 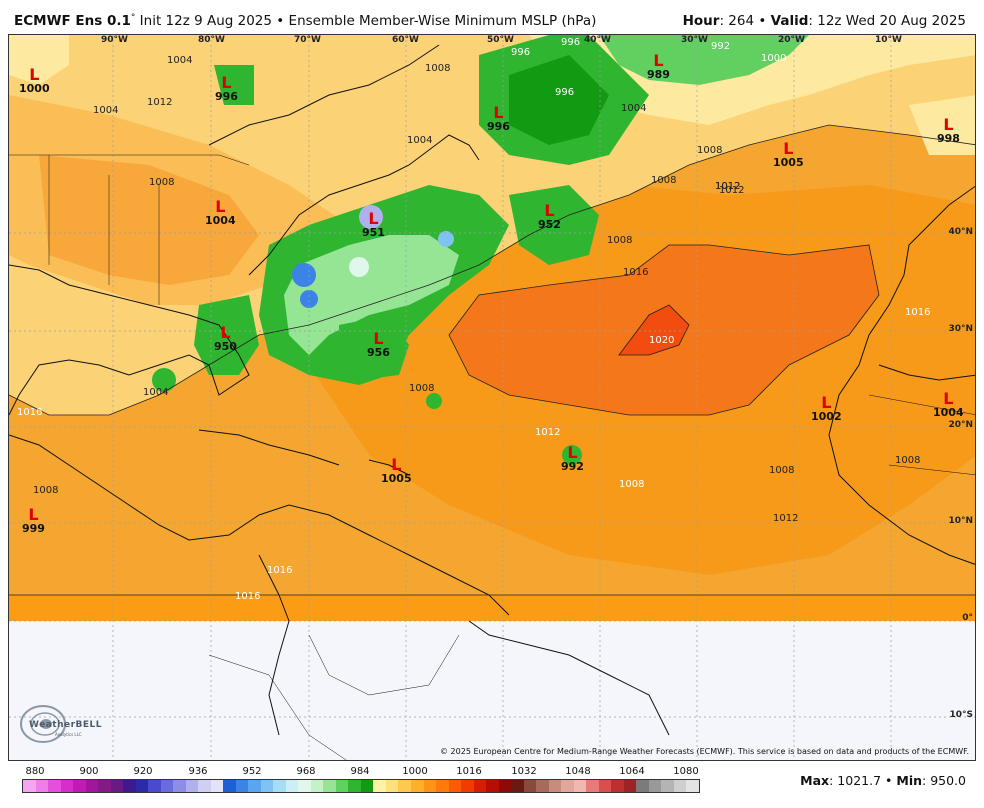 I want to click on lat-label-30n: 30°N, so click(x=960, y=329).